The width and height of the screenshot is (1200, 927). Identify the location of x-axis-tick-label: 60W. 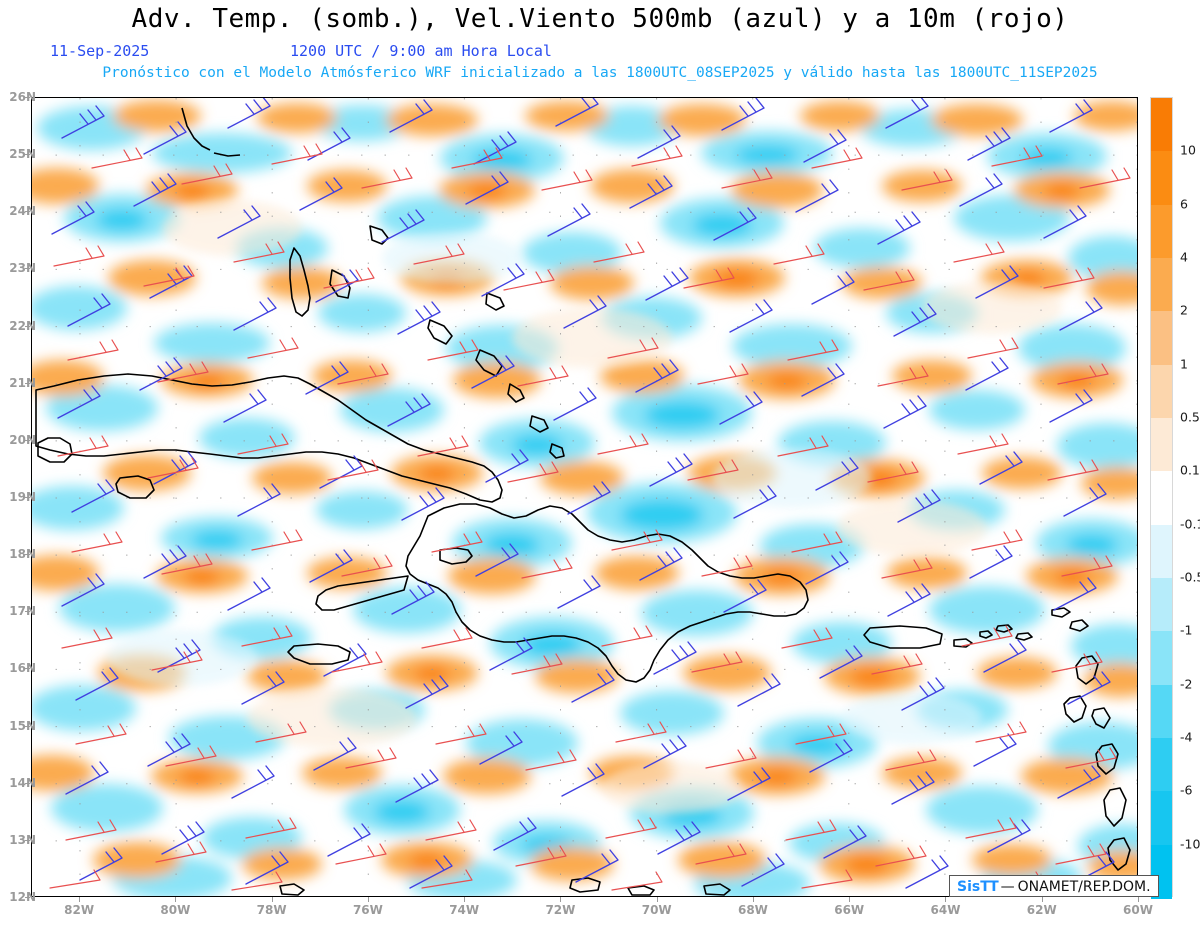
(1138, 910).